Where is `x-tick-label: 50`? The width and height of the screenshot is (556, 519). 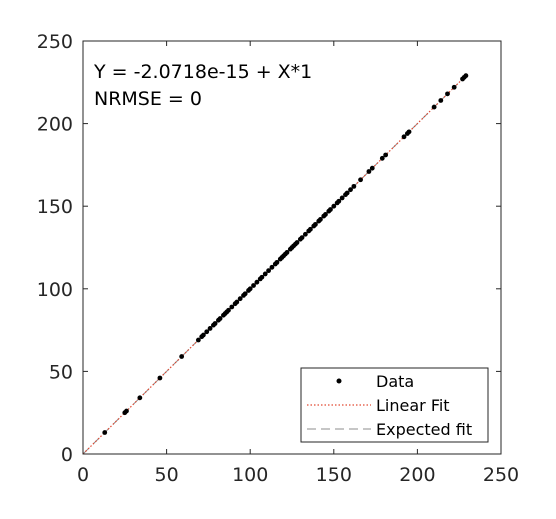 x-tick-label: 50 is located at coordinates (167, 475).